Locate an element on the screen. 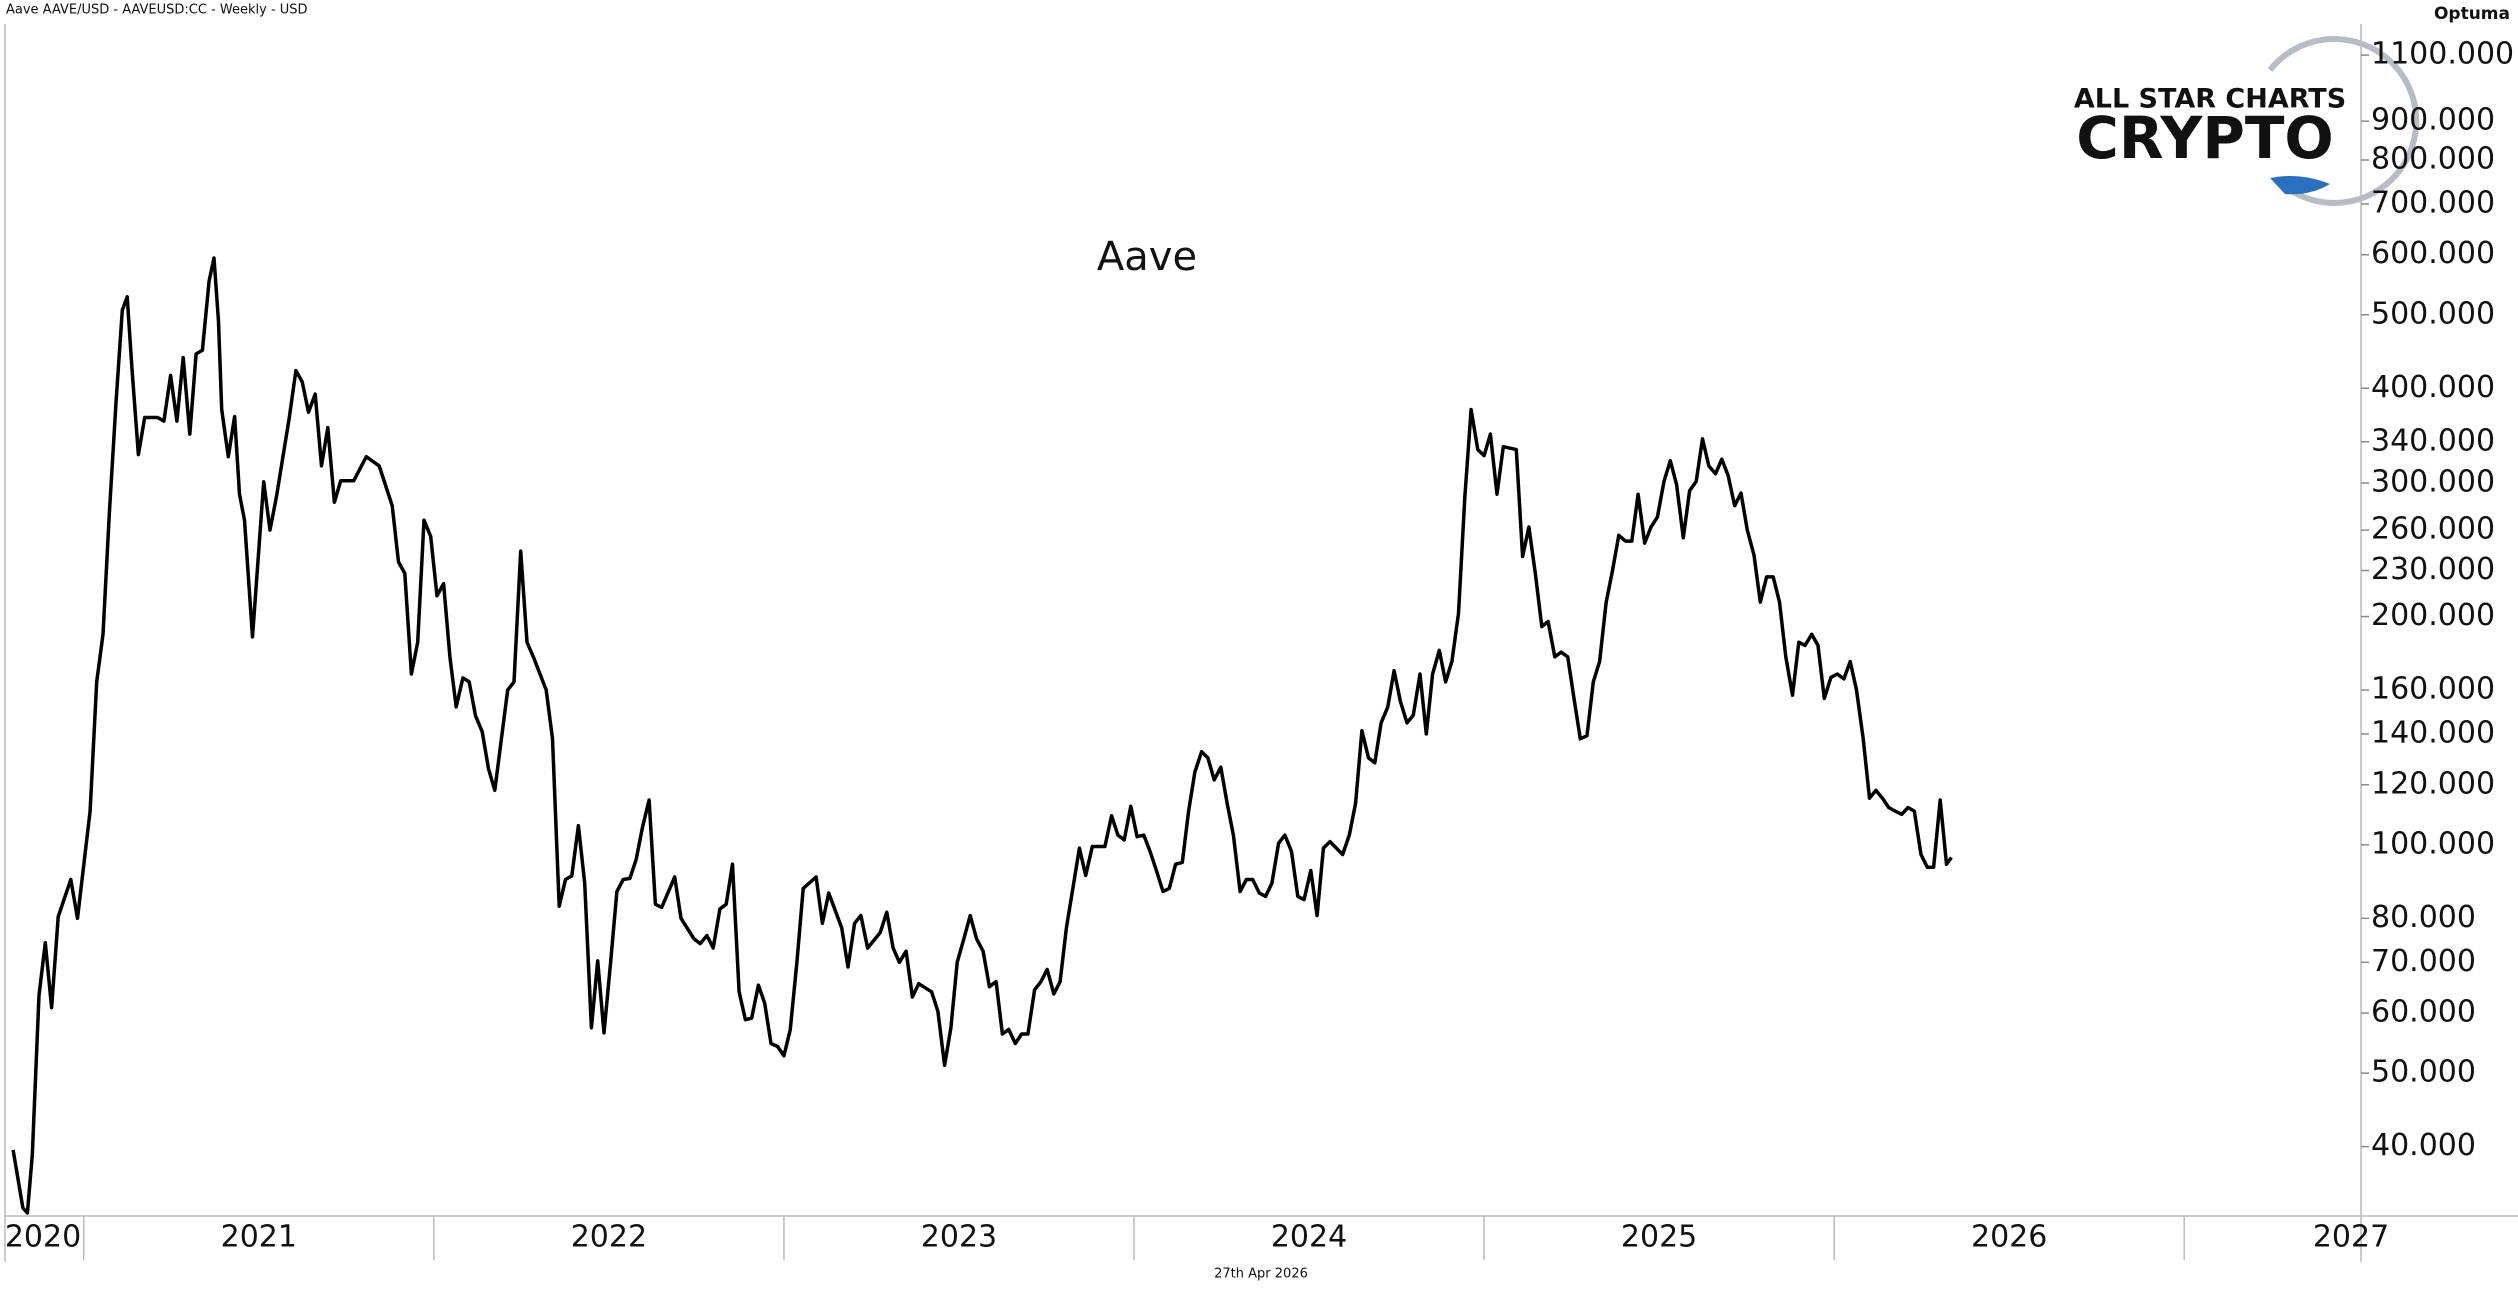 The image size is (2518, 1292). logo-line1: ALL STAR CHARTS is located at coordinates (2210, 99).